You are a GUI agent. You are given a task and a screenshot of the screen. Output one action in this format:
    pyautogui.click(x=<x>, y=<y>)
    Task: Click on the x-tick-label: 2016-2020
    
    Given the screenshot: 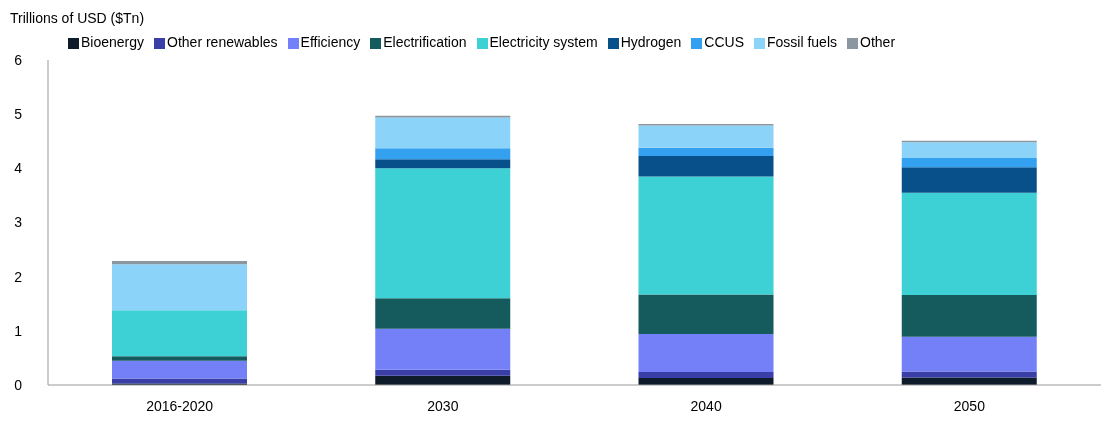 What is the action you would take?
    pyautogui.click(x=180, y=405)
    